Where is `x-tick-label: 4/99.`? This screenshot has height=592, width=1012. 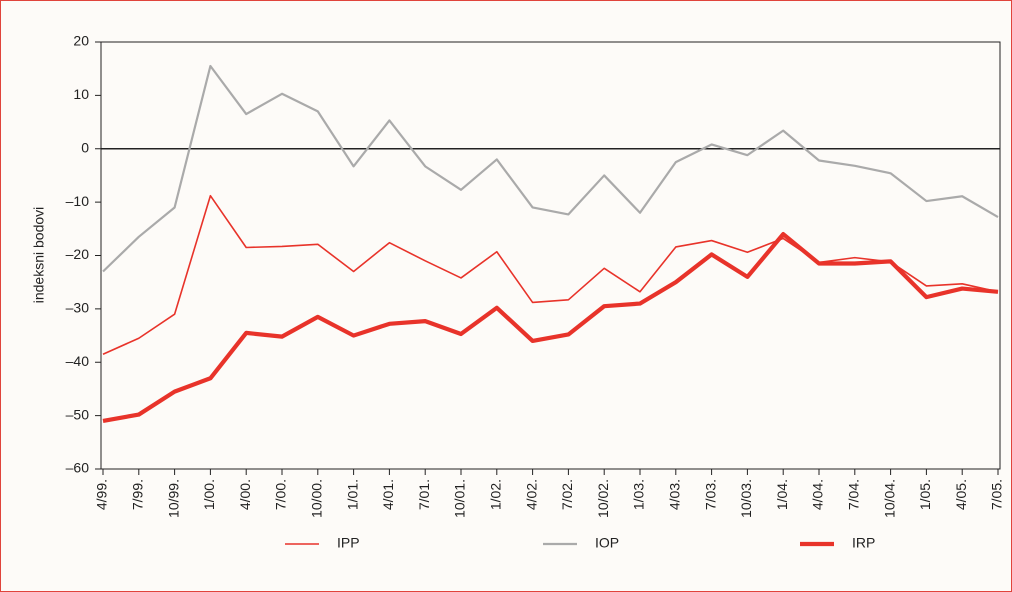
x-tick-label: 4/99. is located at coordinates (102, 494).